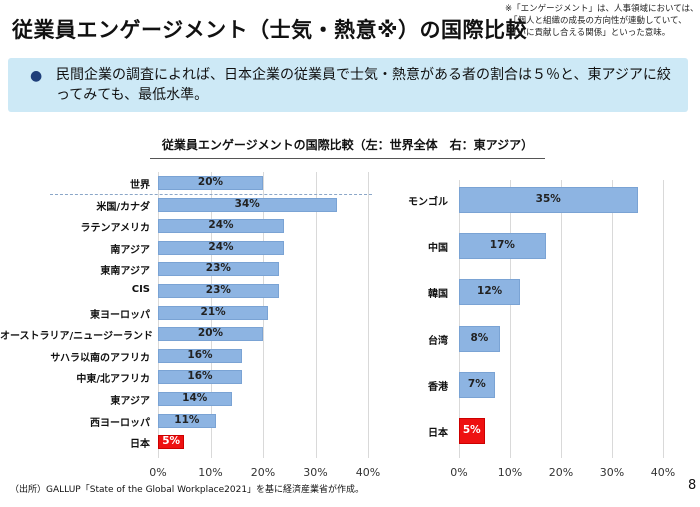 This screenshot has height=507, width=700. Describe the element at coordinates (438, 249) in the screenshot. I see `category-label: 中国` at that location.